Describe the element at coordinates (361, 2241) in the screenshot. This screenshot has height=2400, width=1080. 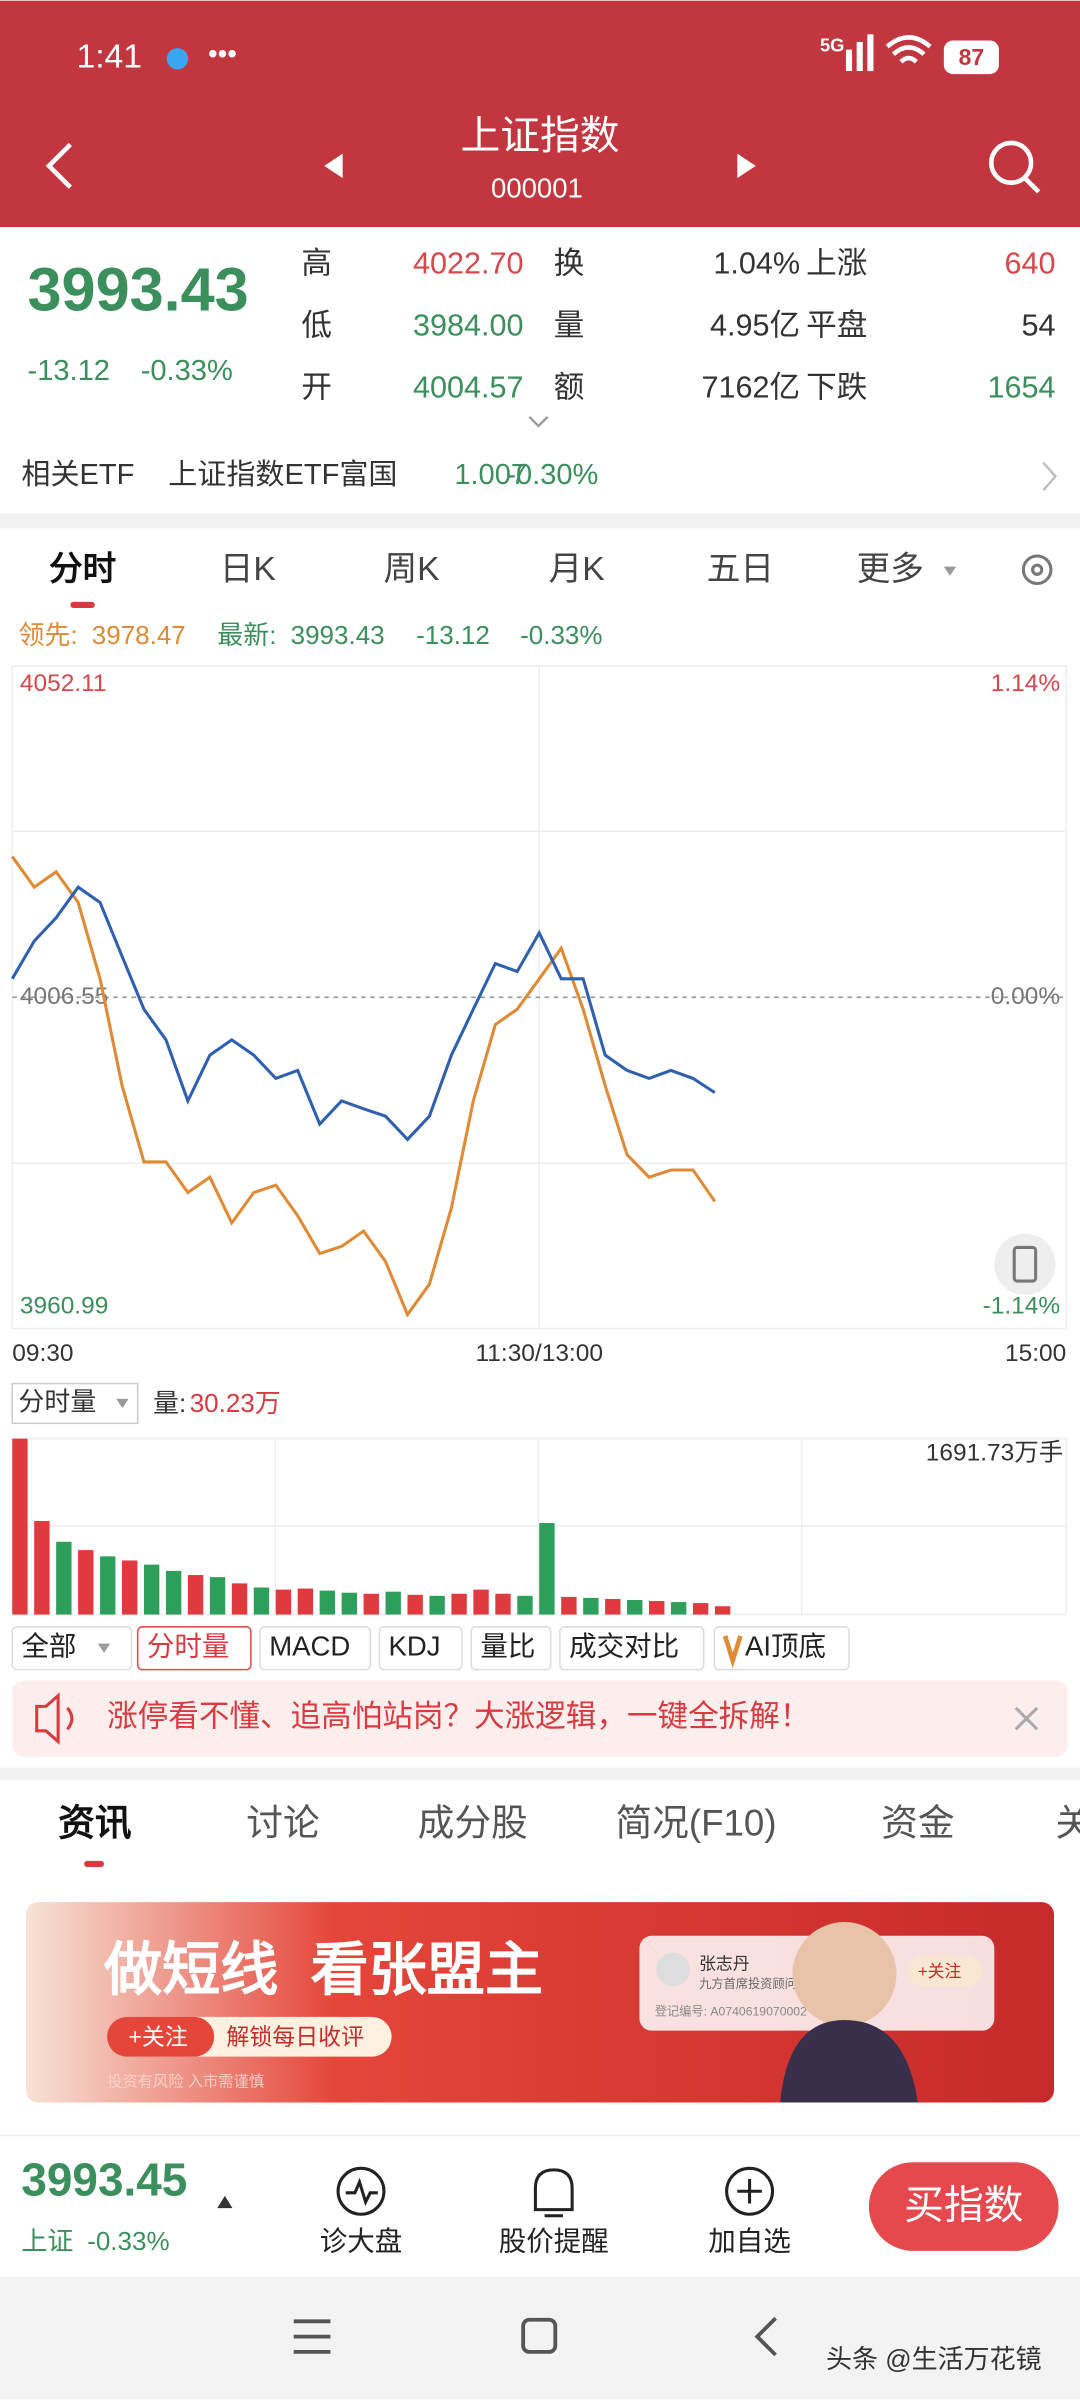
I see `action-label: 诊大盘` at that location.